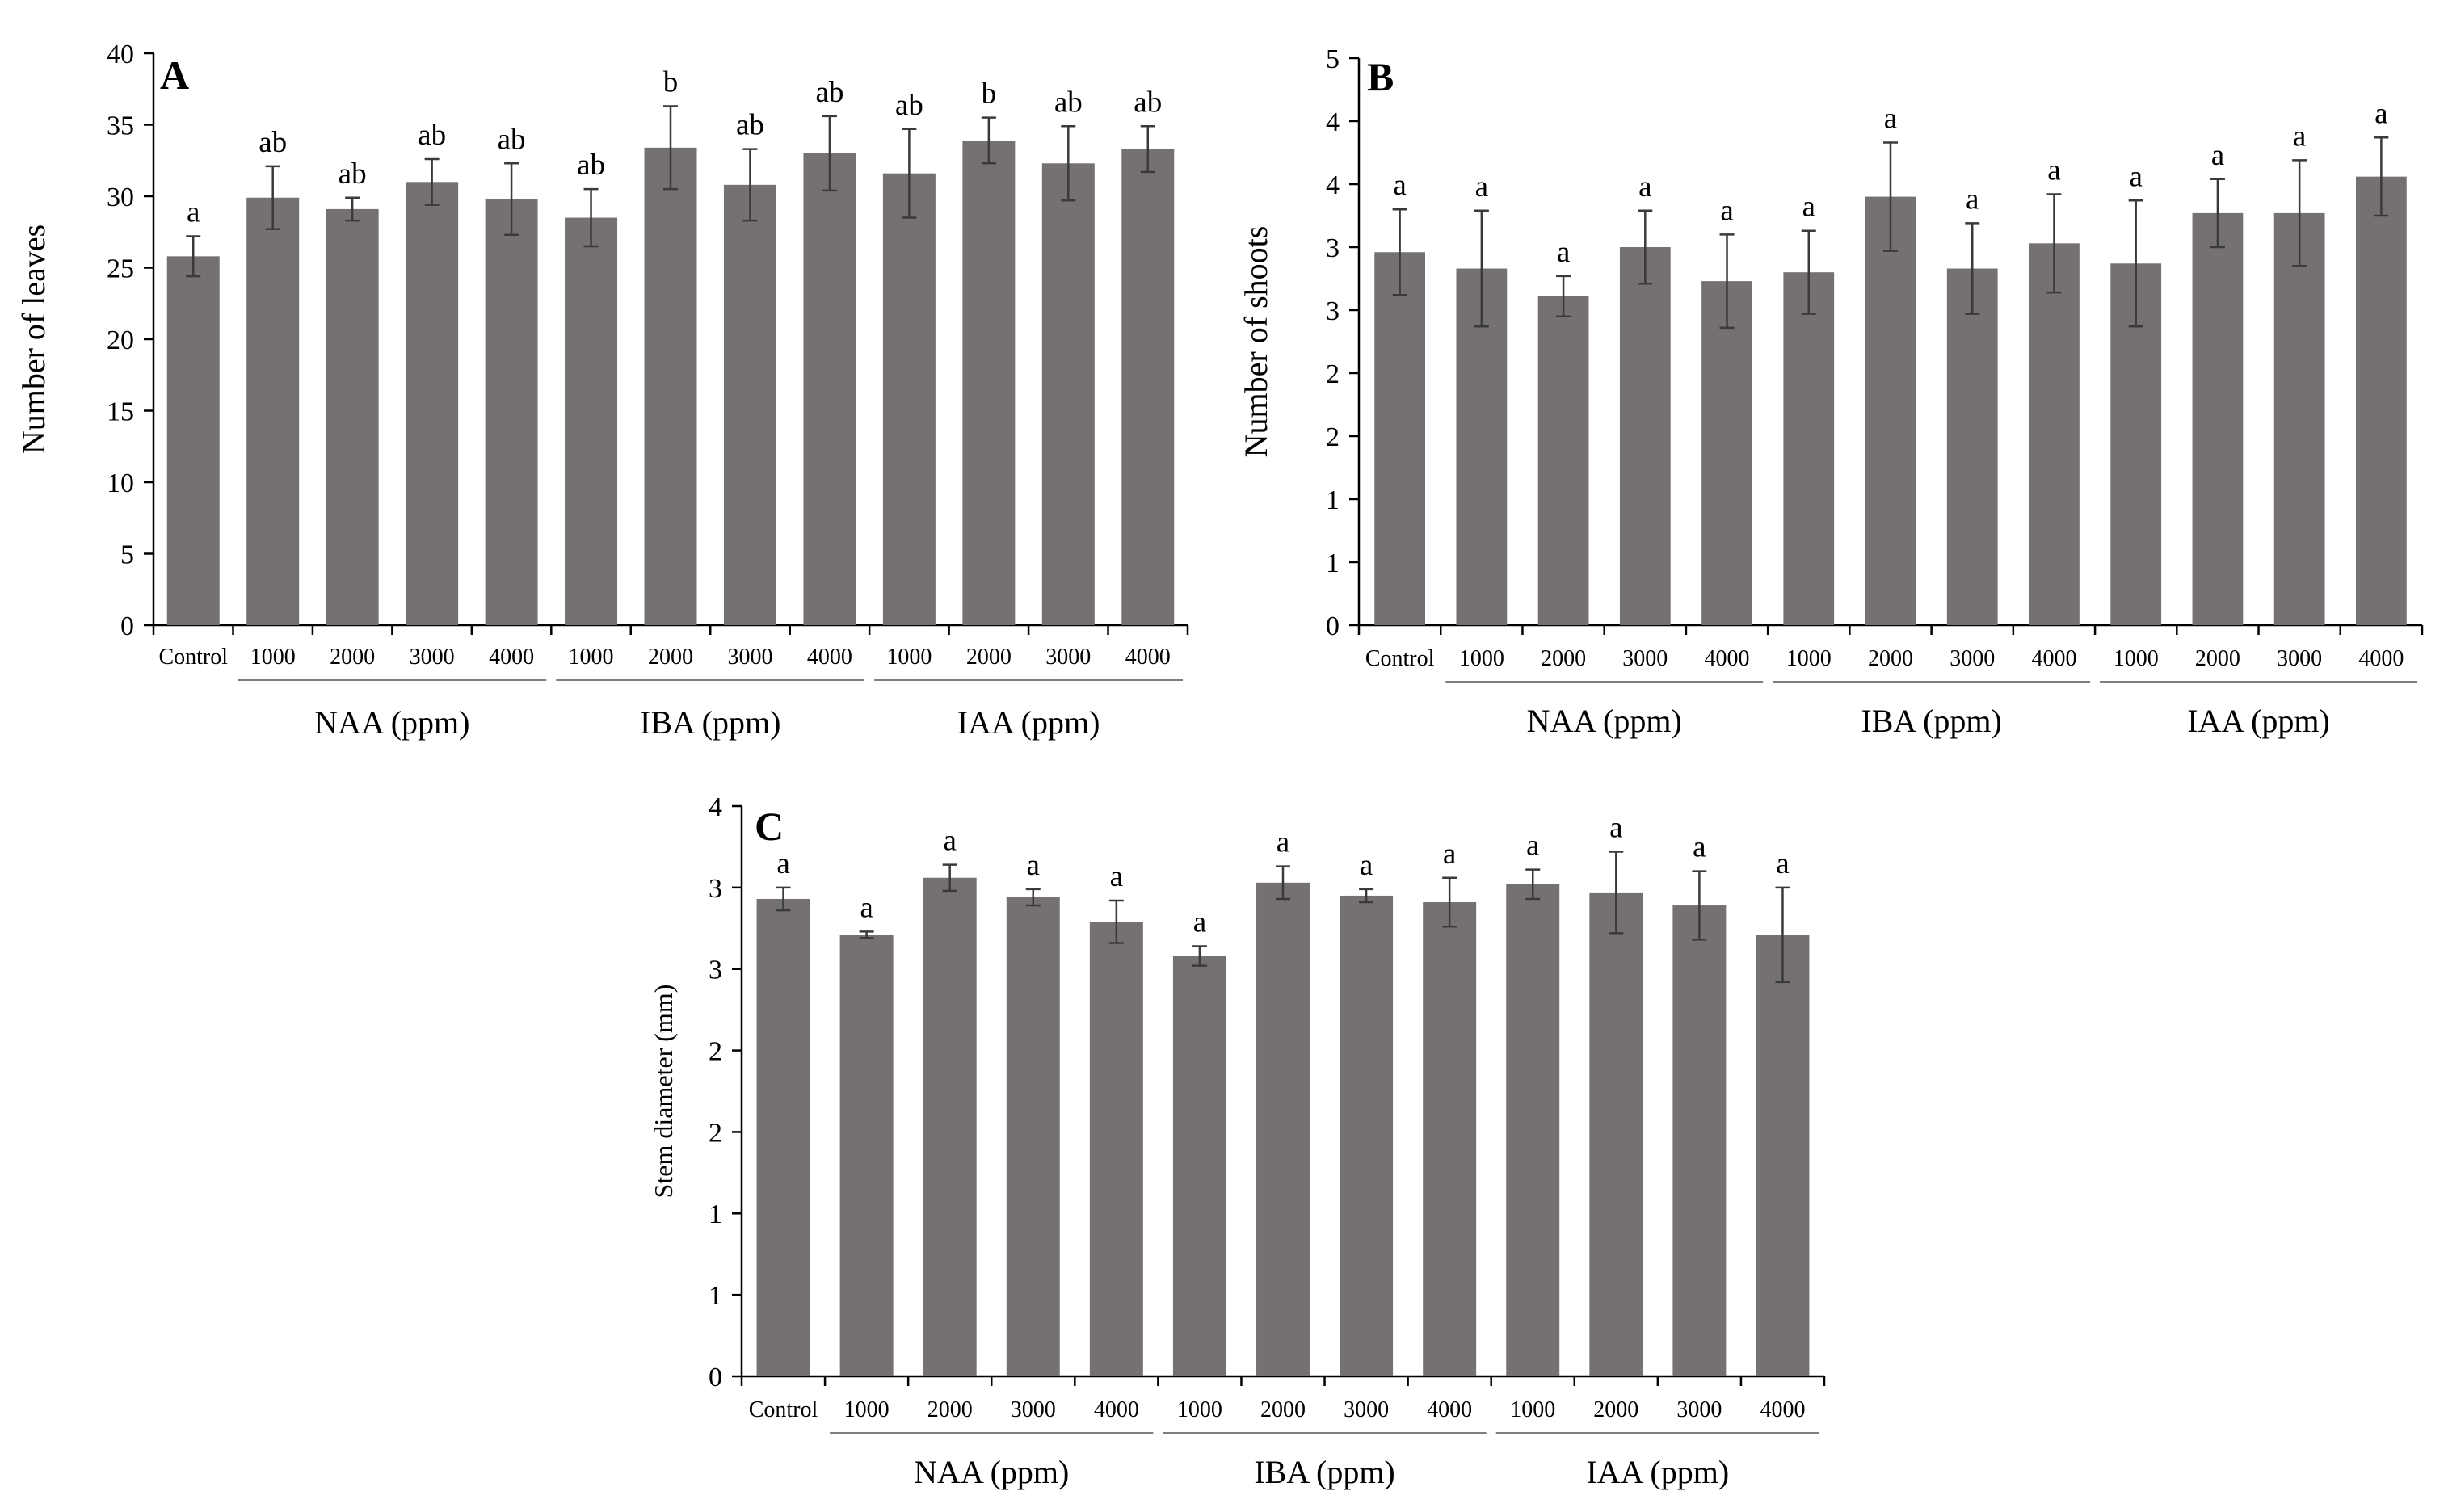 This screenshot has width=2448, height=1512. Describe the element at coordinates (121, 197) in the screenshot. I see `y-tick-label: 30` at that location.